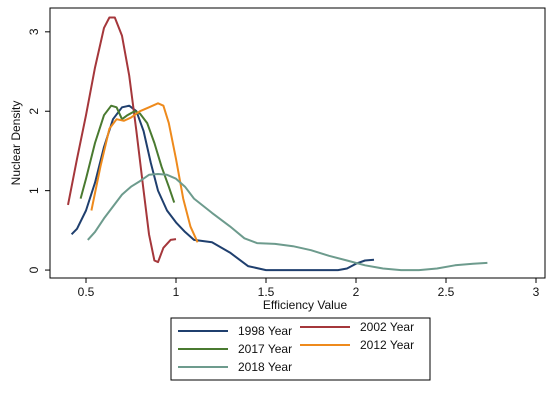  Describe the element at coordinates (34, 31) in the screenshot. I see `y-tick-label: 3` at that location.